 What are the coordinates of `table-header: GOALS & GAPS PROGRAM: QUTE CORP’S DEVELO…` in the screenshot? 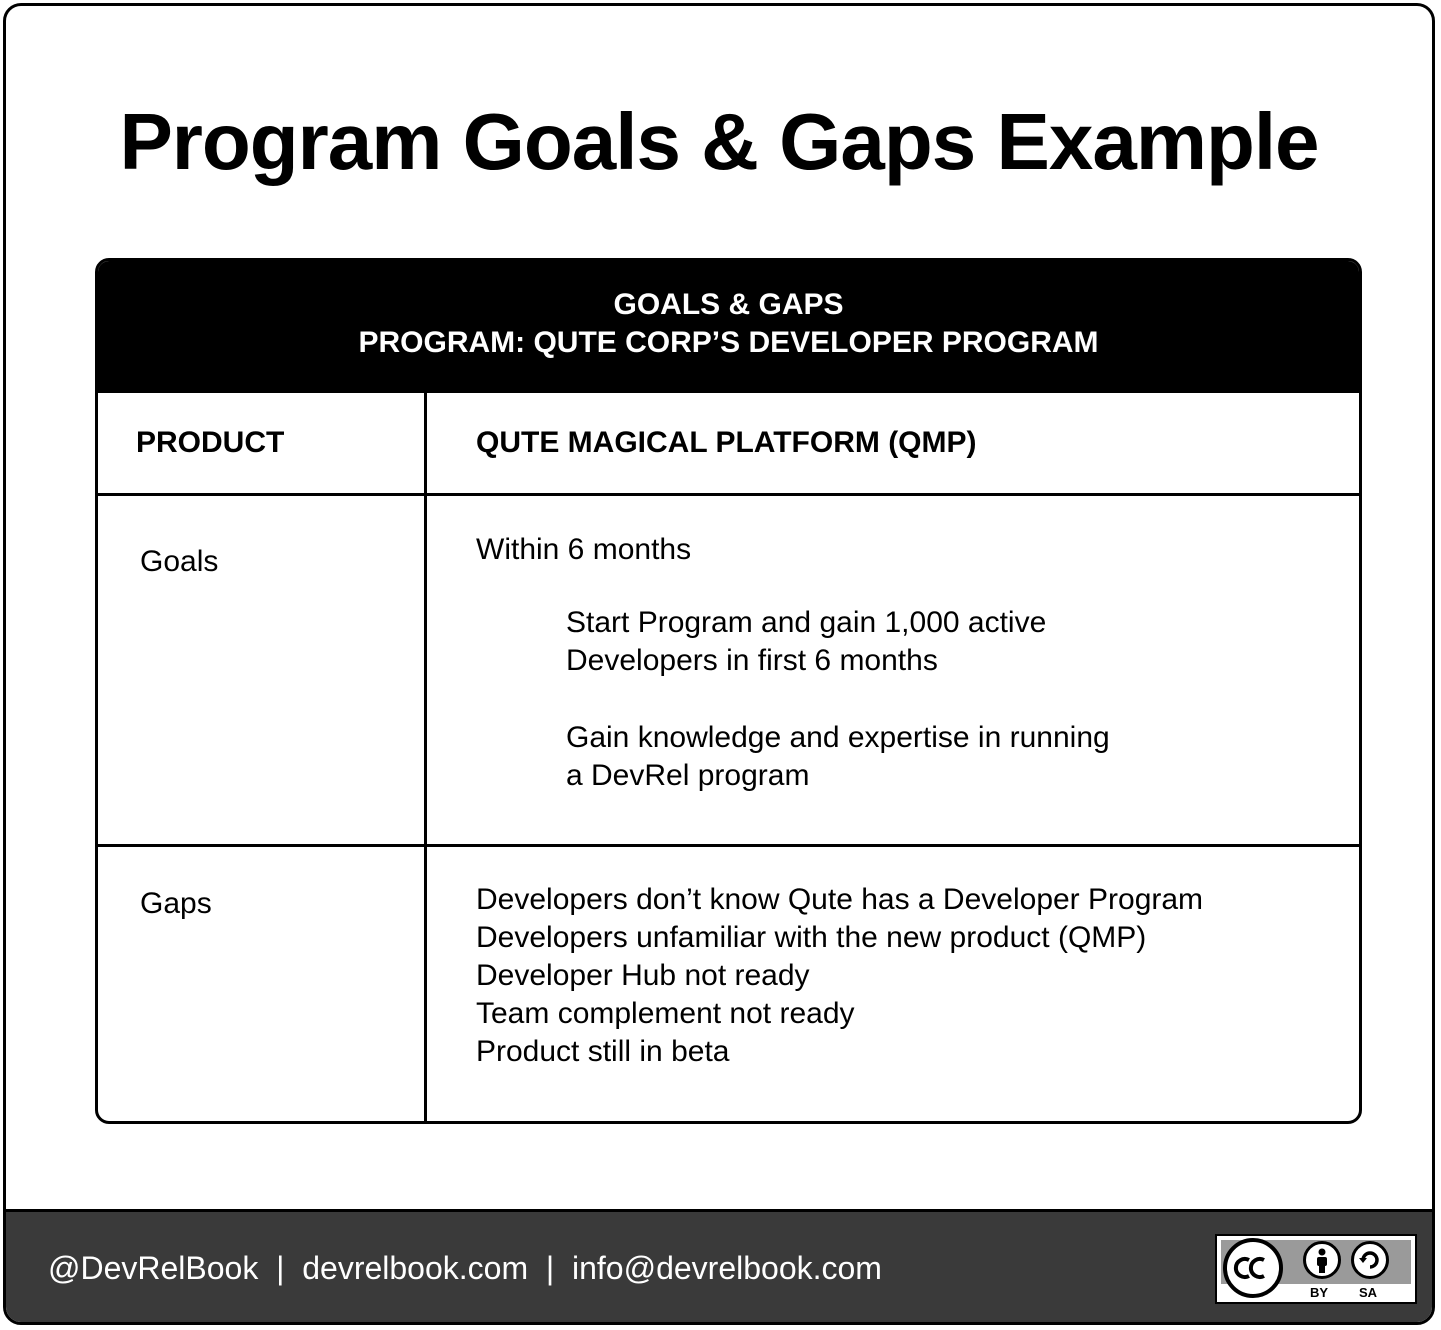 It's located at (728, 327).